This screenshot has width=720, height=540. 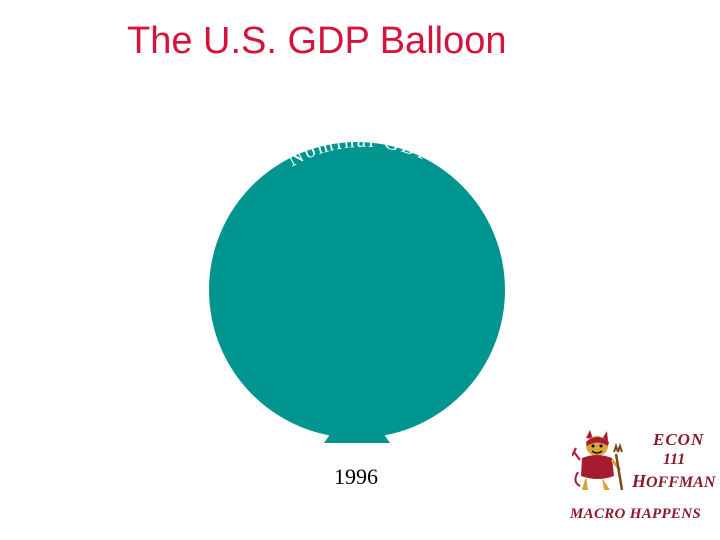 What do you see at coordinates (679, 439) in the screenshot?
I see `badge-econ: ECON` at bounding box center [679, 439].